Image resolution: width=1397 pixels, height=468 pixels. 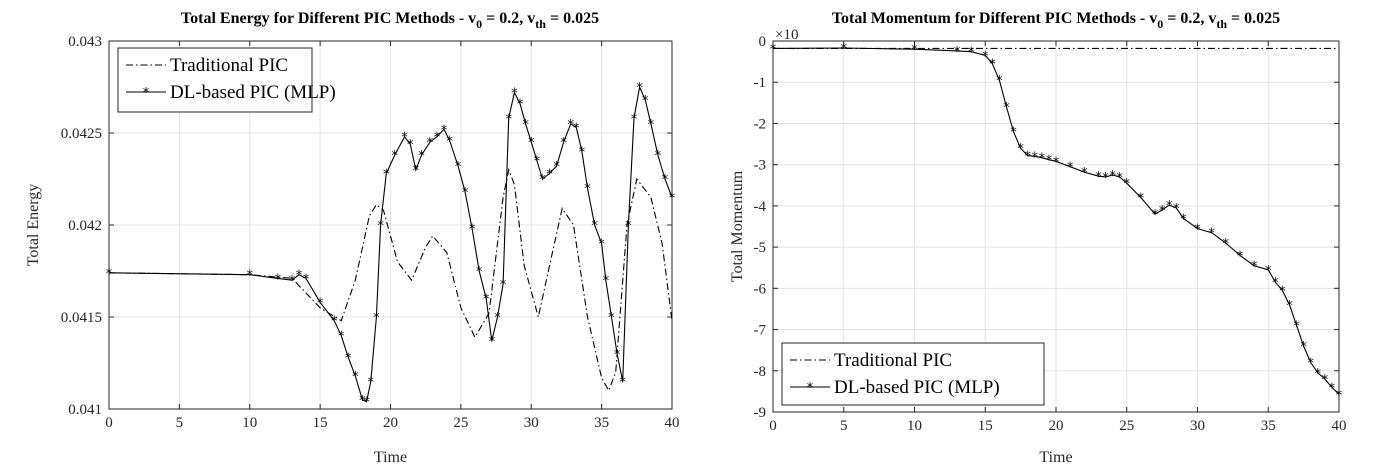 I want to click on y-tick-label: -2, so click(x=760, y=124).